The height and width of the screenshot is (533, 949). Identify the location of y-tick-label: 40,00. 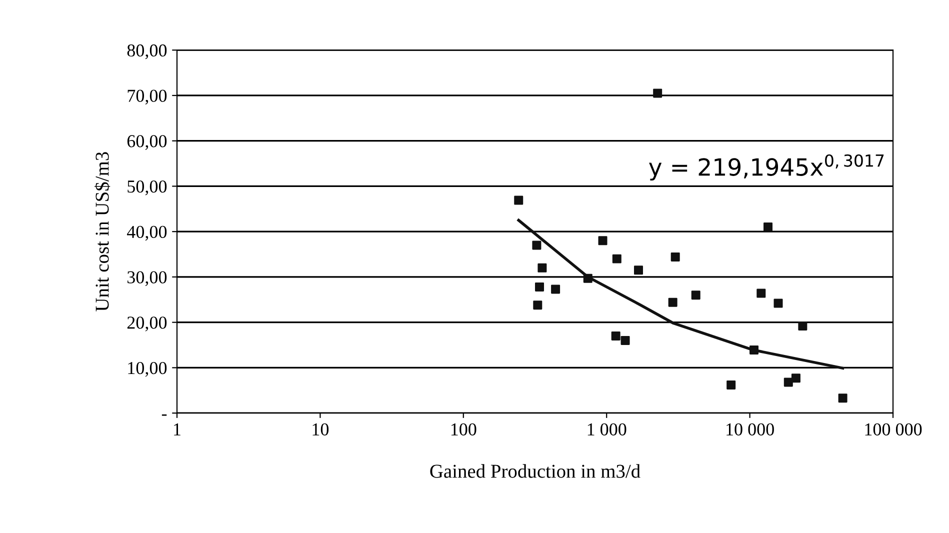
(146, 233).